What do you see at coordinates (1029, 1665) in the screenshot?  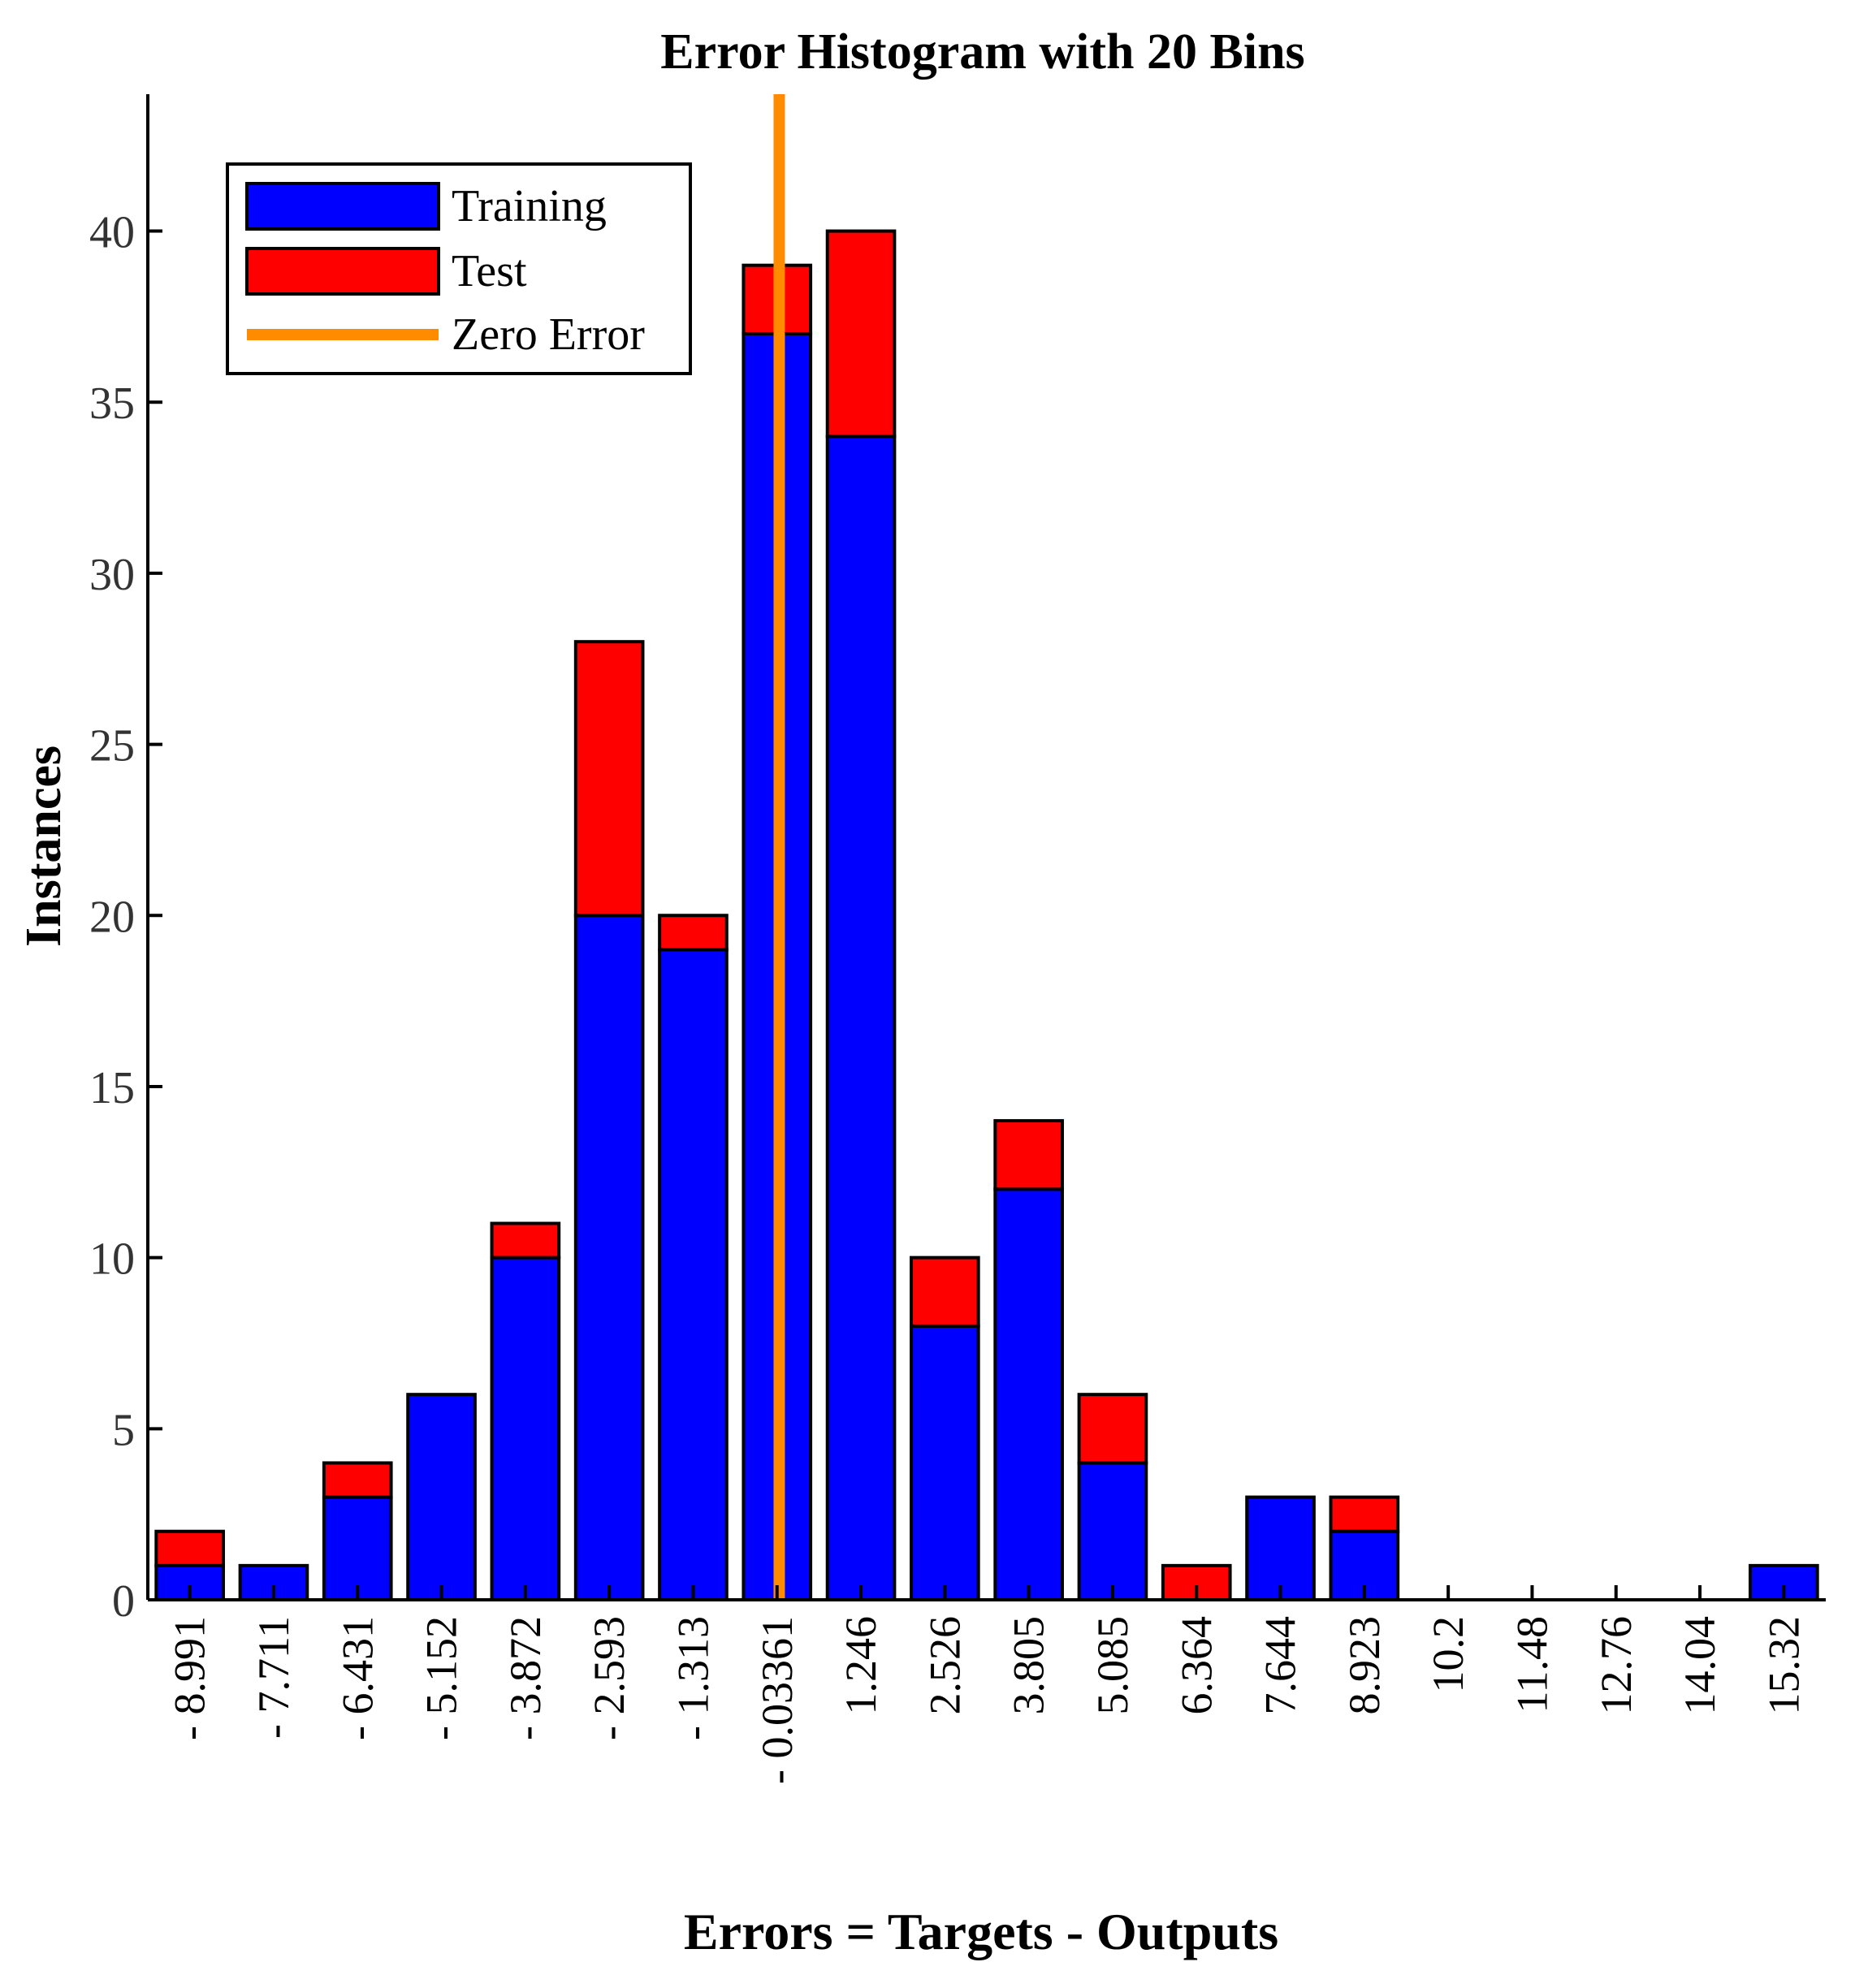 I see `x-tick-label: 3.805` at bounding box center [1029, 1665].